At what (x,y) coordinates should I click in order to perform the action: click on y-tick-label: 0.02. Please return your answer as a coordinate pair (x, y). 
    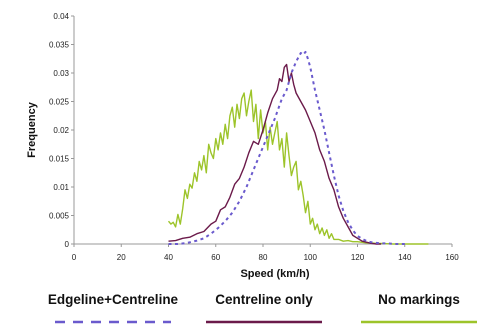
    Looking at the image, I should click on (61, 130).